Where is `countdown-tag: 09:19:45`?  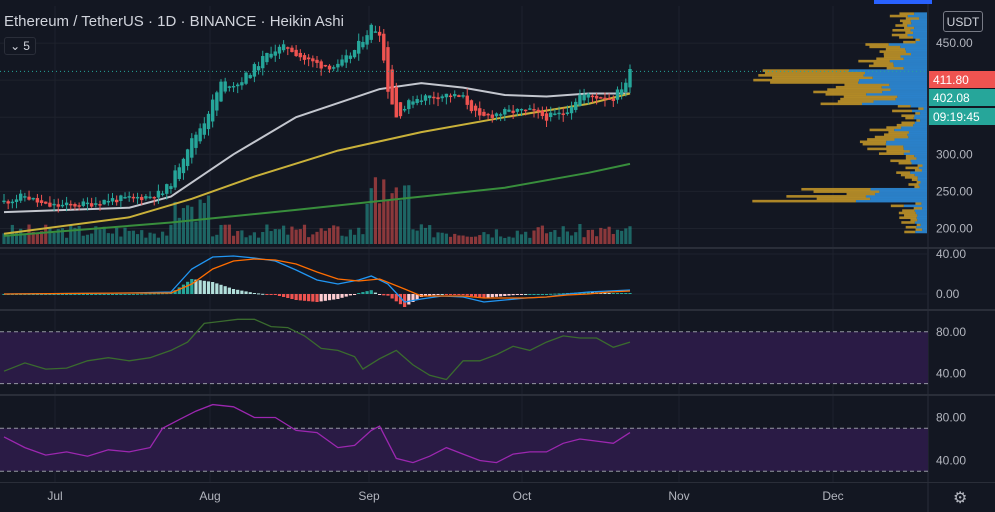 countdown-tag: 09:19:45 is located at coordinates (962, 116).